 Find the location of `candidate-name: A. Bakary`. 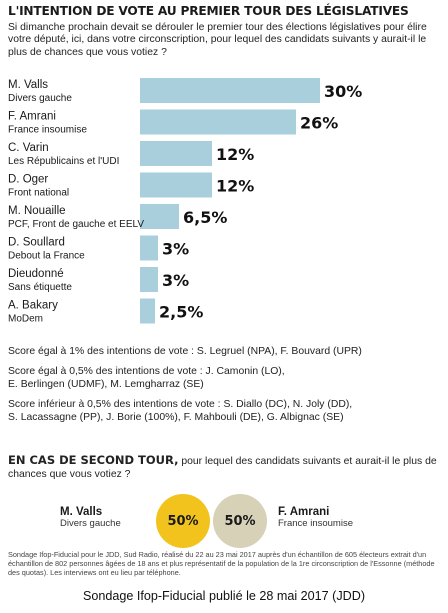

candidate-name: A. Bakary is located at coordinates (33, 306).